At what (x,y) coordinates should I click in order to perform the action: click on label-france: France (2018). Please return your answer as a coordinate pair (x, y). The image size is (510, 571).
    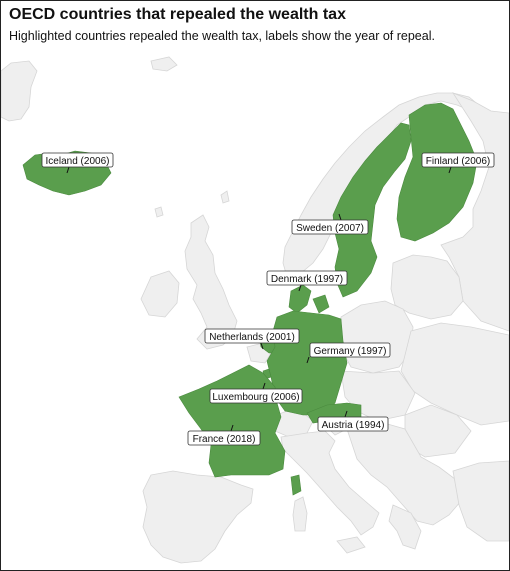
    Looking at the image, I should click on (224, 435).